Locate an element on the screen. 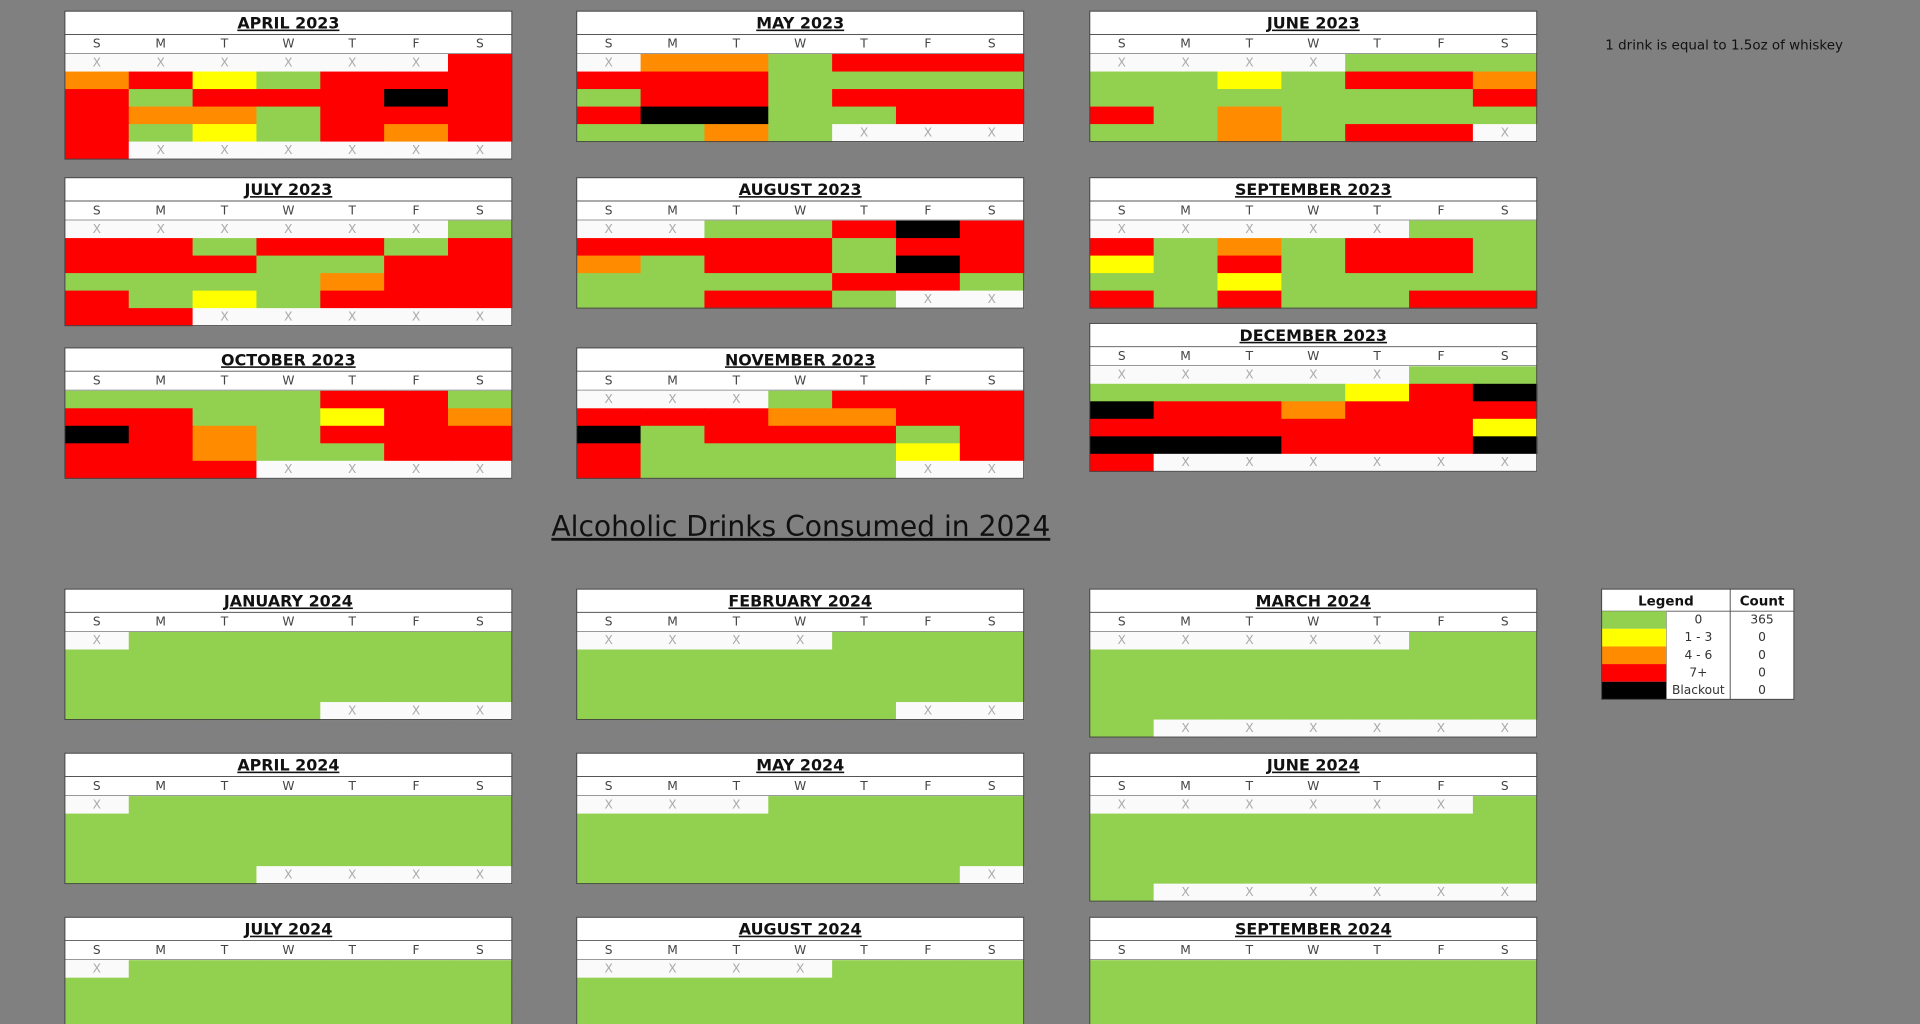 This screenshot has height=1024, width=1920. month-title: AUGUST 2024 is located at coordinates (800, 929).